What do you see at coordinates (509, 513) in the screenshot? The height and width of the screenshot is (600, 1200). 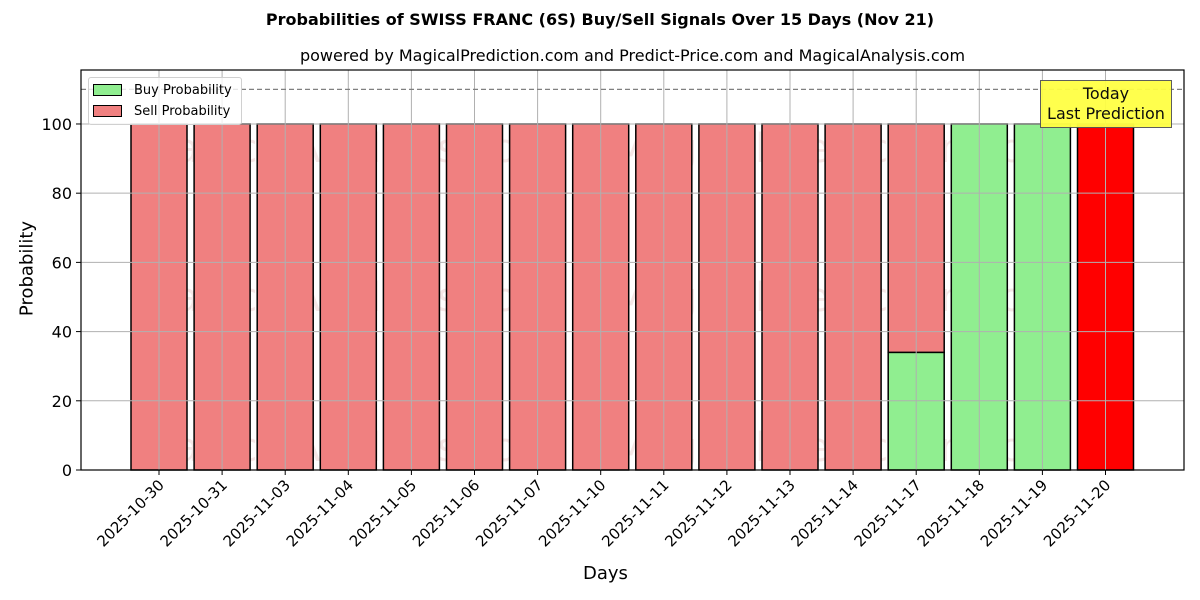 I see `x-tick-label: 2025-11-07` at bounding box center [509, 513].